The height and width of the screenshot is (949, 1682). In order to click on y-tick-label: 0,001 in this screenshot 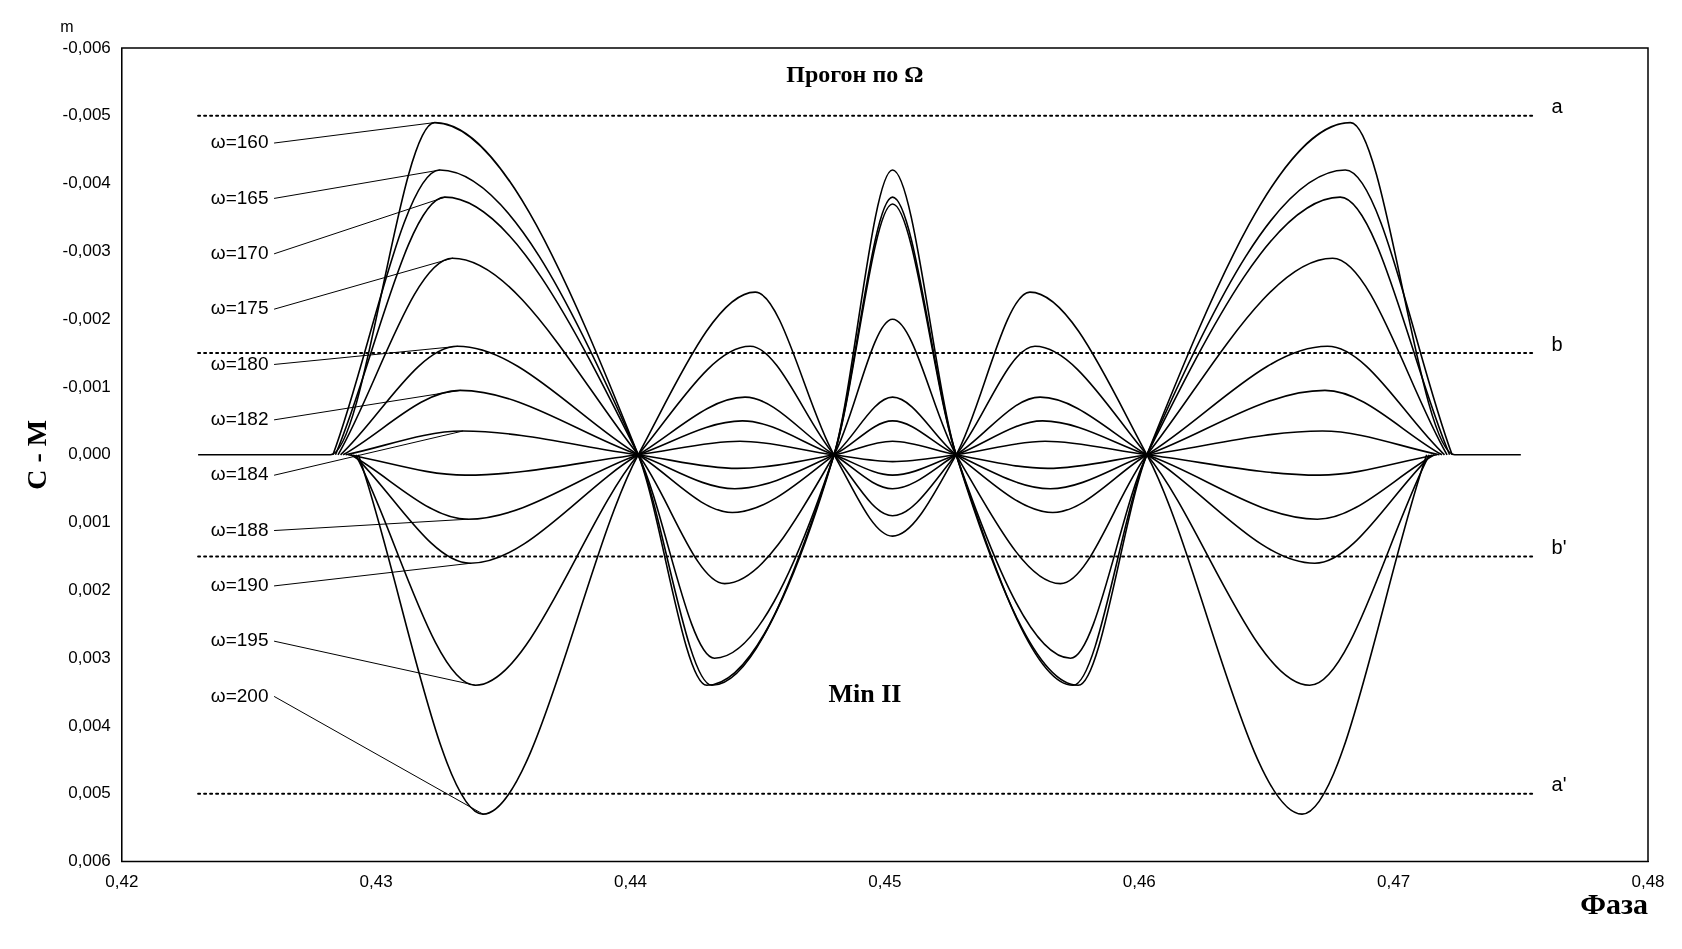, I will do `click(89, 522)`.